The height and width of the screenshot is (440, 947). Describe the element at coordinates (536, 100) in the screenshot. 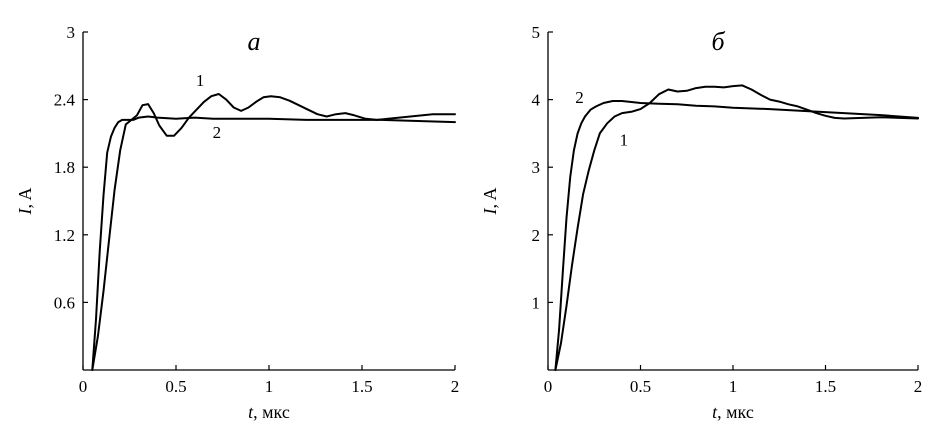

I see `y-tick-label: 4` at that location.